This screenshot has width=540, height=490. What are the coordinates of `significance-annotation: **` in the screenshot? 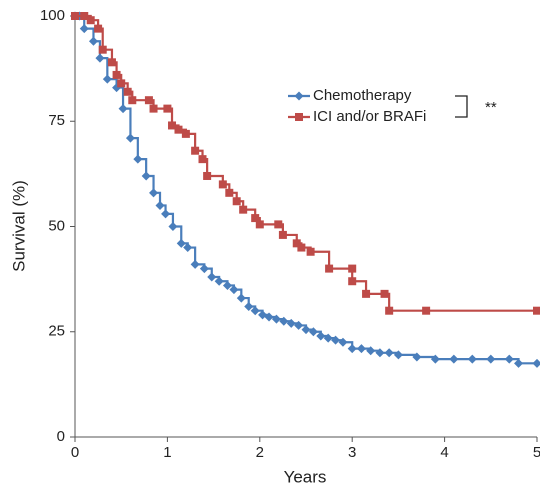 It's located at (491, 107).